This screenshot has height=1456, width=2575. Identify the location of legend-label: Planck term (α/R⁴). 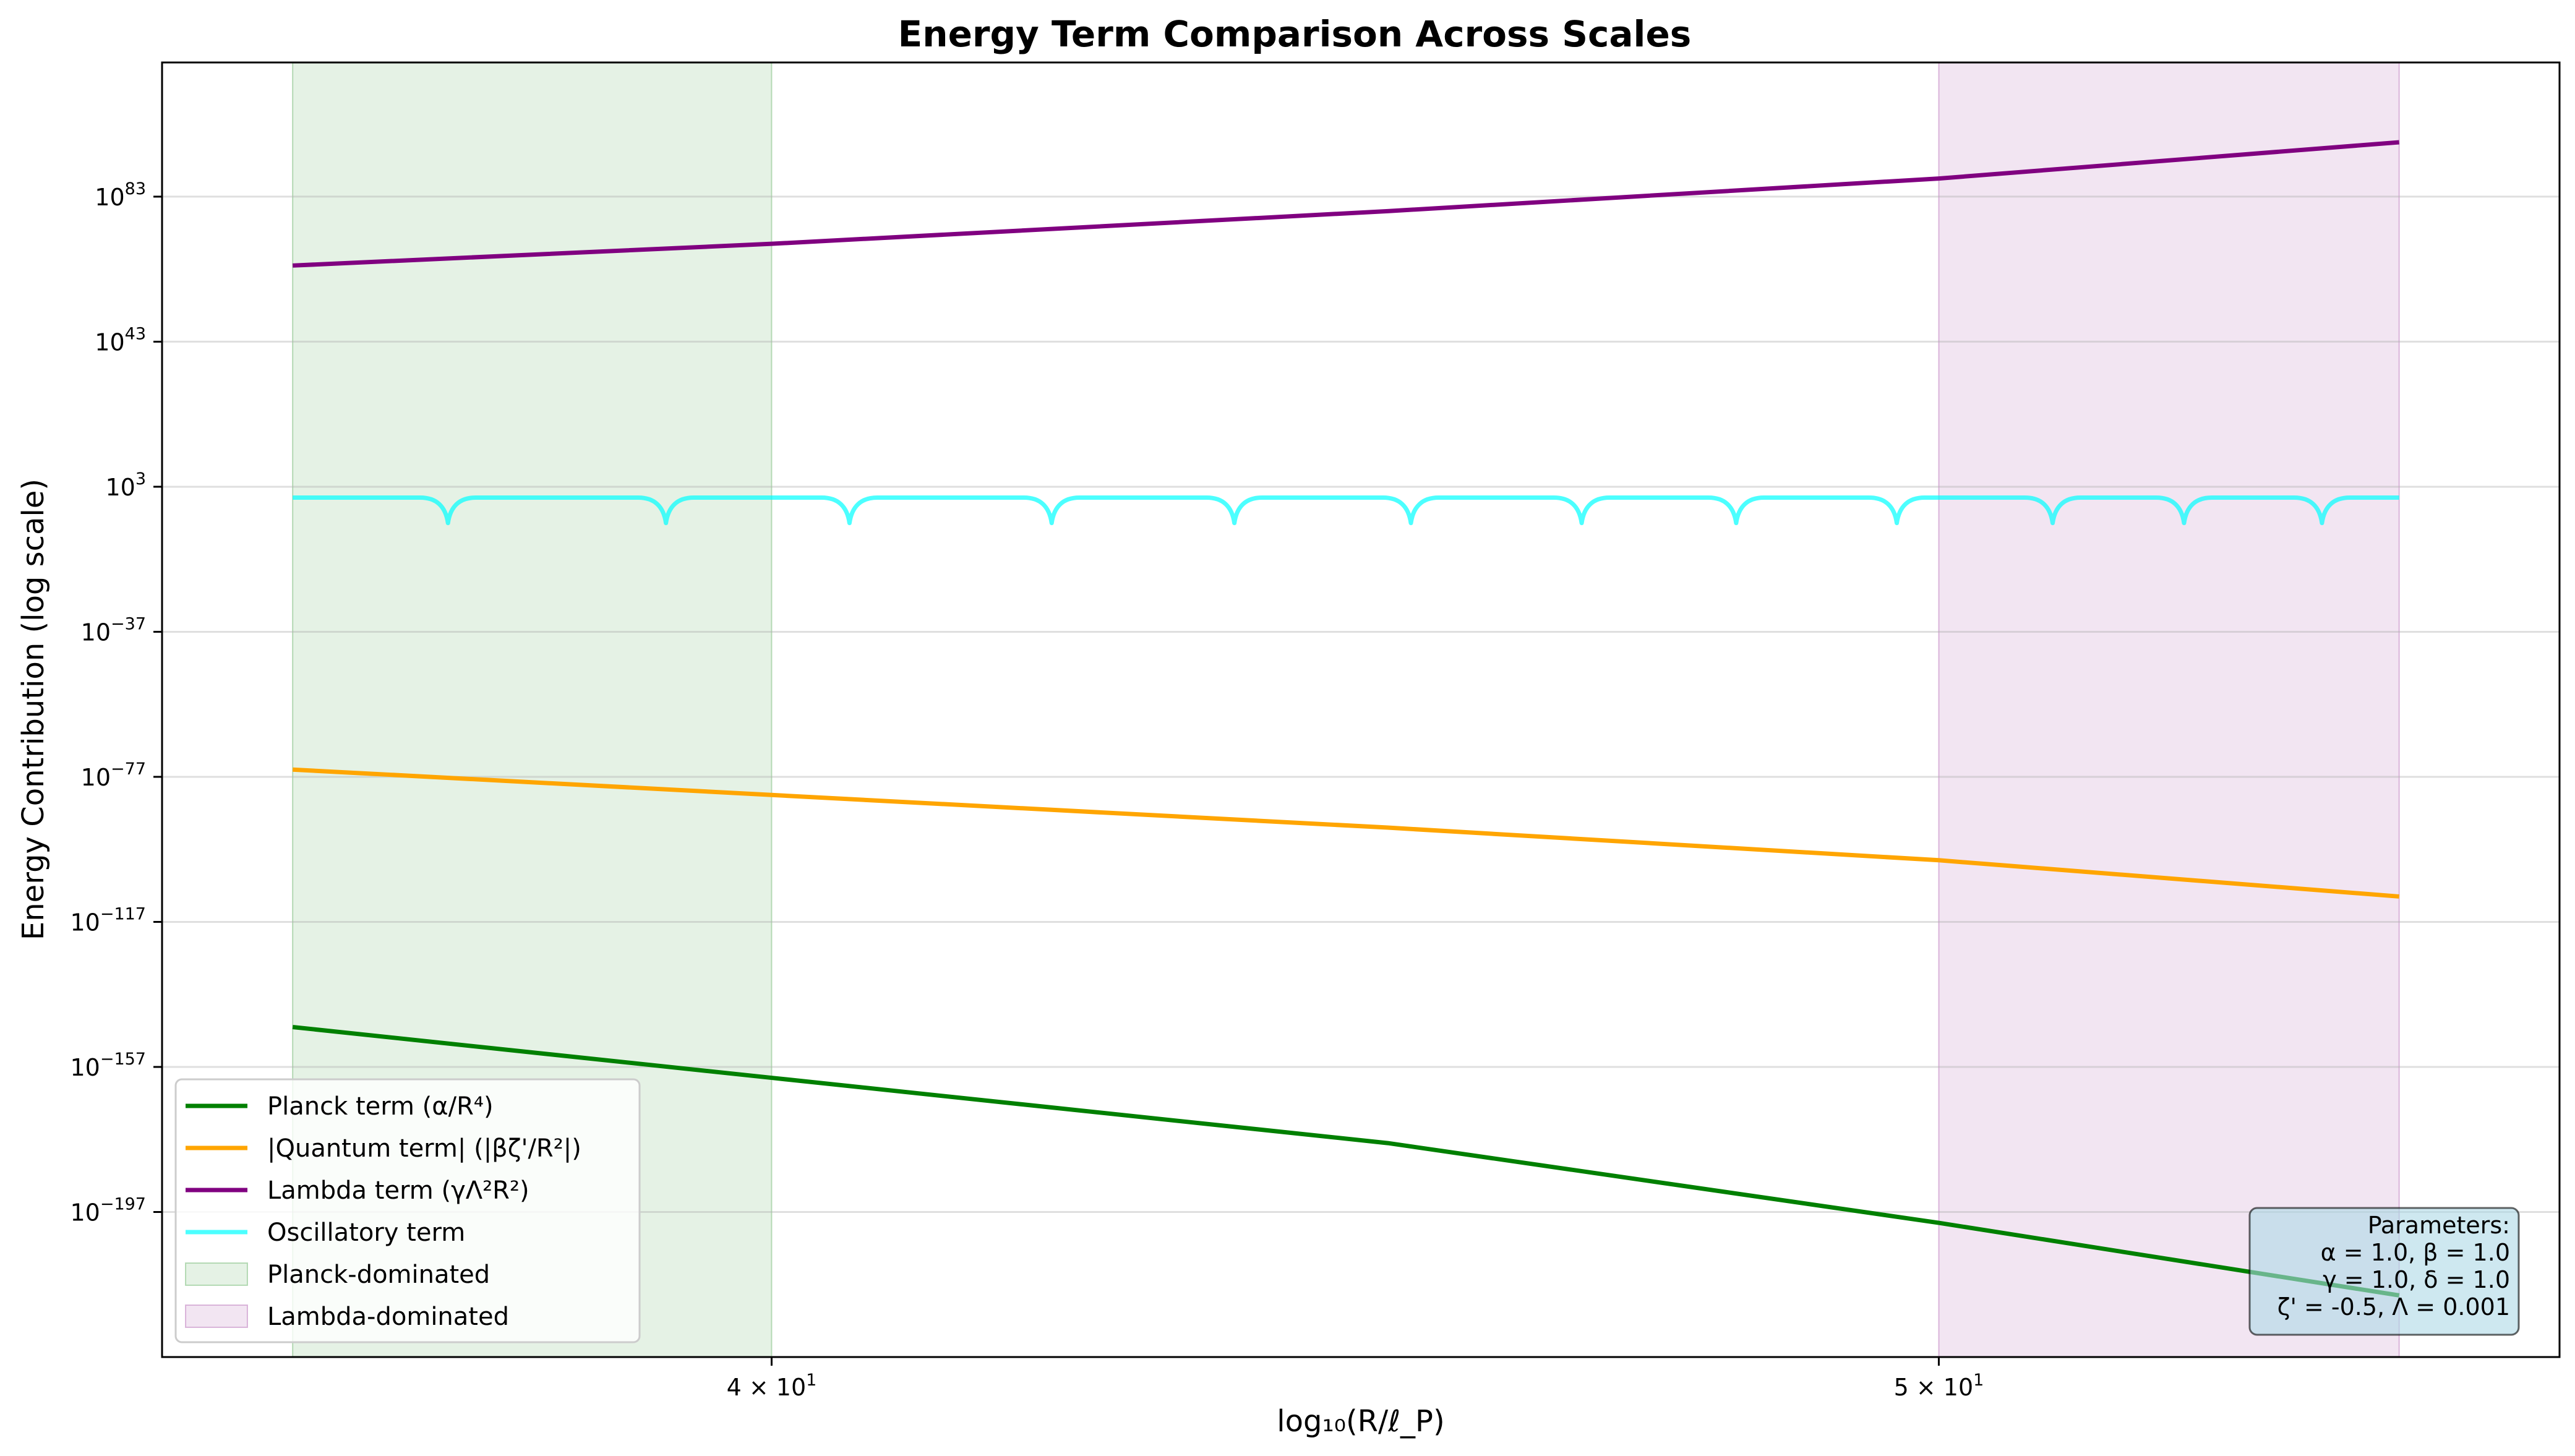
(380, 1106).